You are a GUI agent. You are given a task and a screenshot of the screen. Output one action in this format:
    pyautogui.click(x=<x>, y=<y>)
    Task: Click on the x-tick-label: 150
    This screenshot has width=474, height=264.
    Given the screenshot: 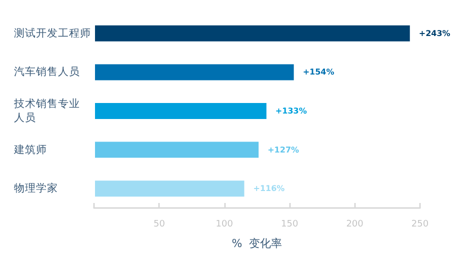 What is the action you would take?
    pyautogui.click(x=289, y=225)
    